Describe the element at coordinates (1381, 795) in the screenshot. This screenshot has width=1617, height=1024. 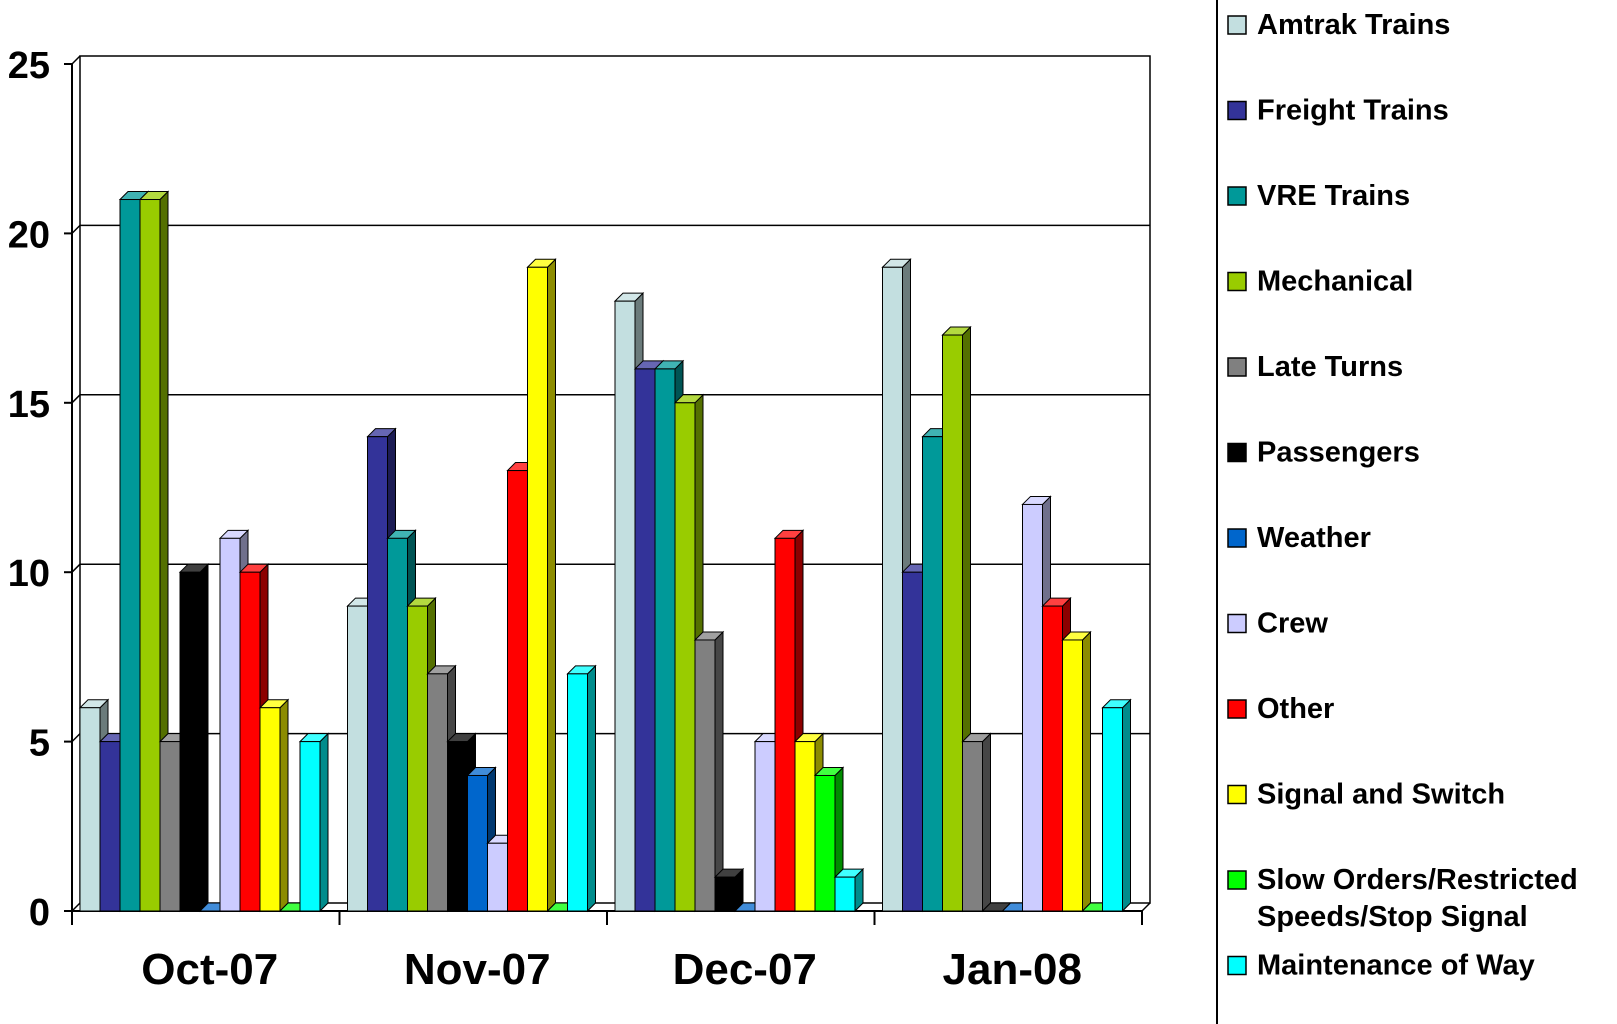
I see `legend-label: Signal and Switch` at that location.